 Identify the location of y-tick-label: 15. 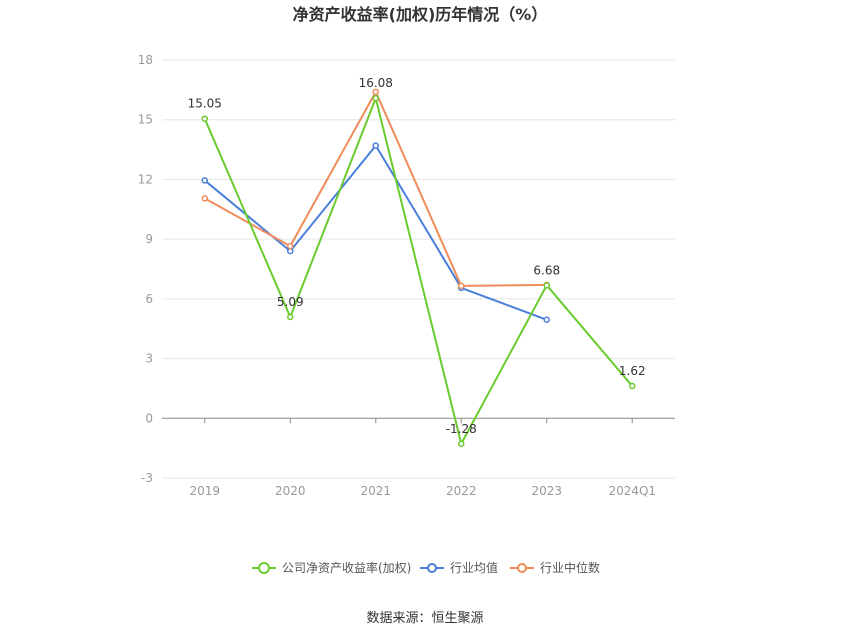
(145, 120).